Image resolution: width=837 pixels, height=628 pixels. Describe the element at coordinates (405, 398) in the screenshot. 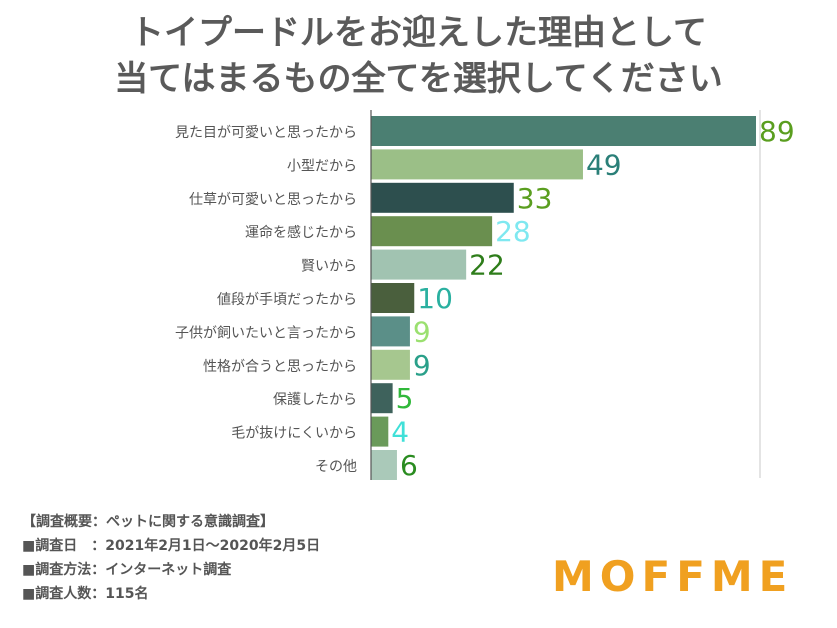

I see `value-label-8: 5` at that location.